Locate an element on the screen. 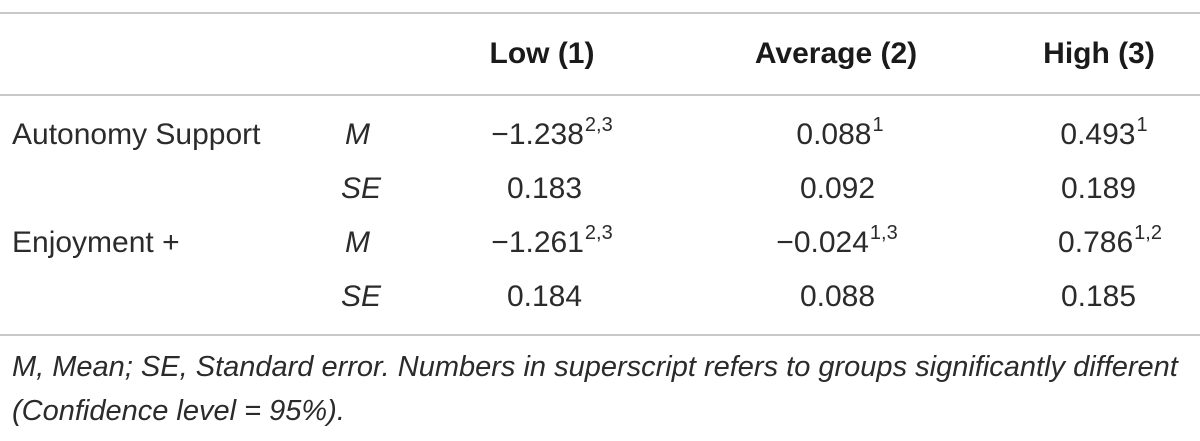  table-top-rule is located at coordinates (600, 13).